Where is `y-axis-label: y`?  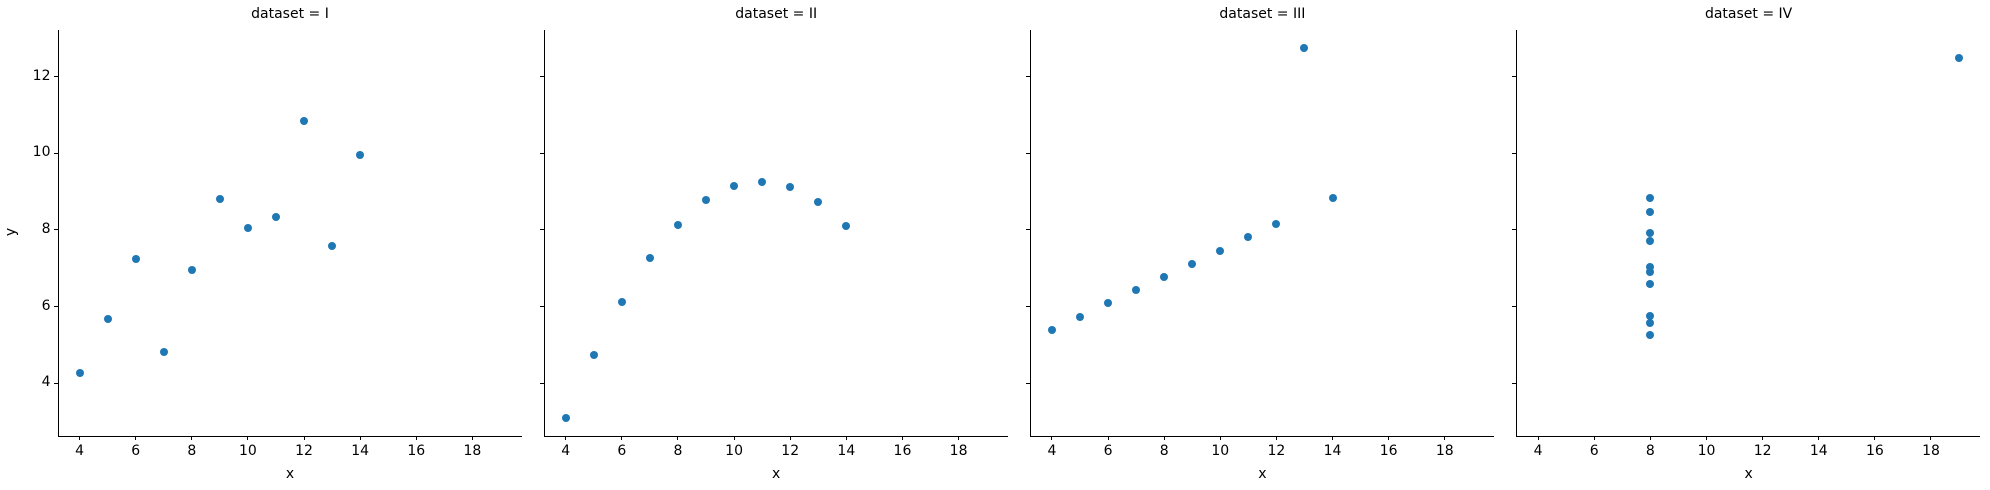 y-axis-label: y is located at coordinates (10, 232).